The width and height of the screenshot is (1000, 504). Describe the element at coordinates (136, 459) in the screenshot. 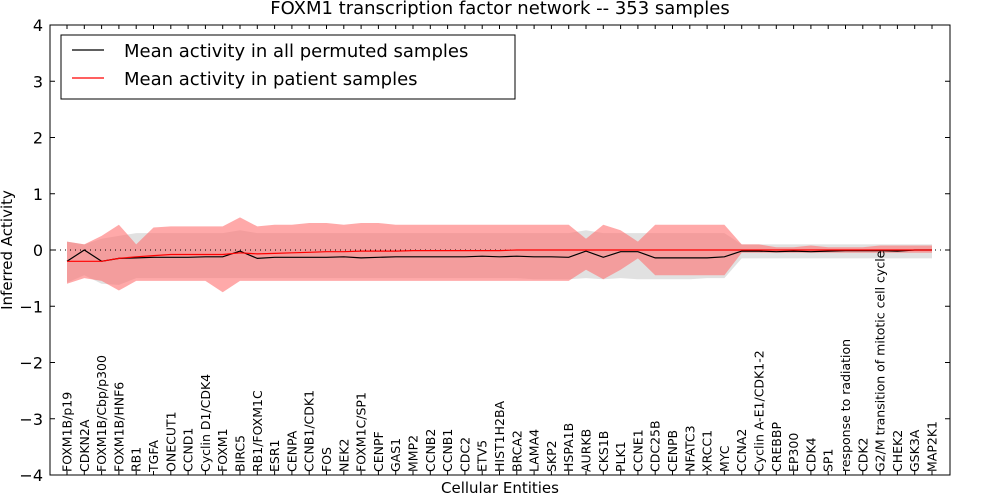

I see `x-tick-label: RB1` at that location.